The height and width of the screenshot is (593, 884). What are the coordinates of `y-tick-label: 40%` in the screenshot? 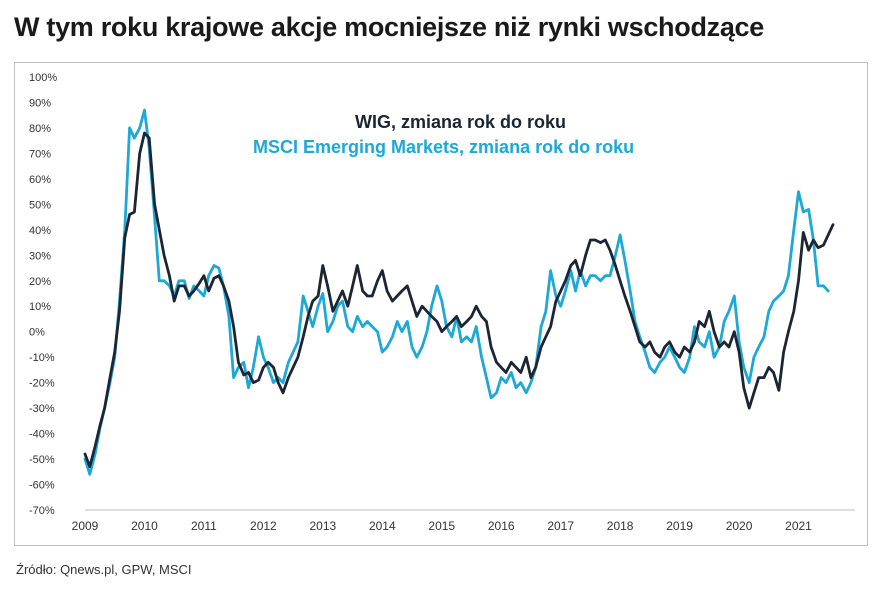 It's located at (40, 231).